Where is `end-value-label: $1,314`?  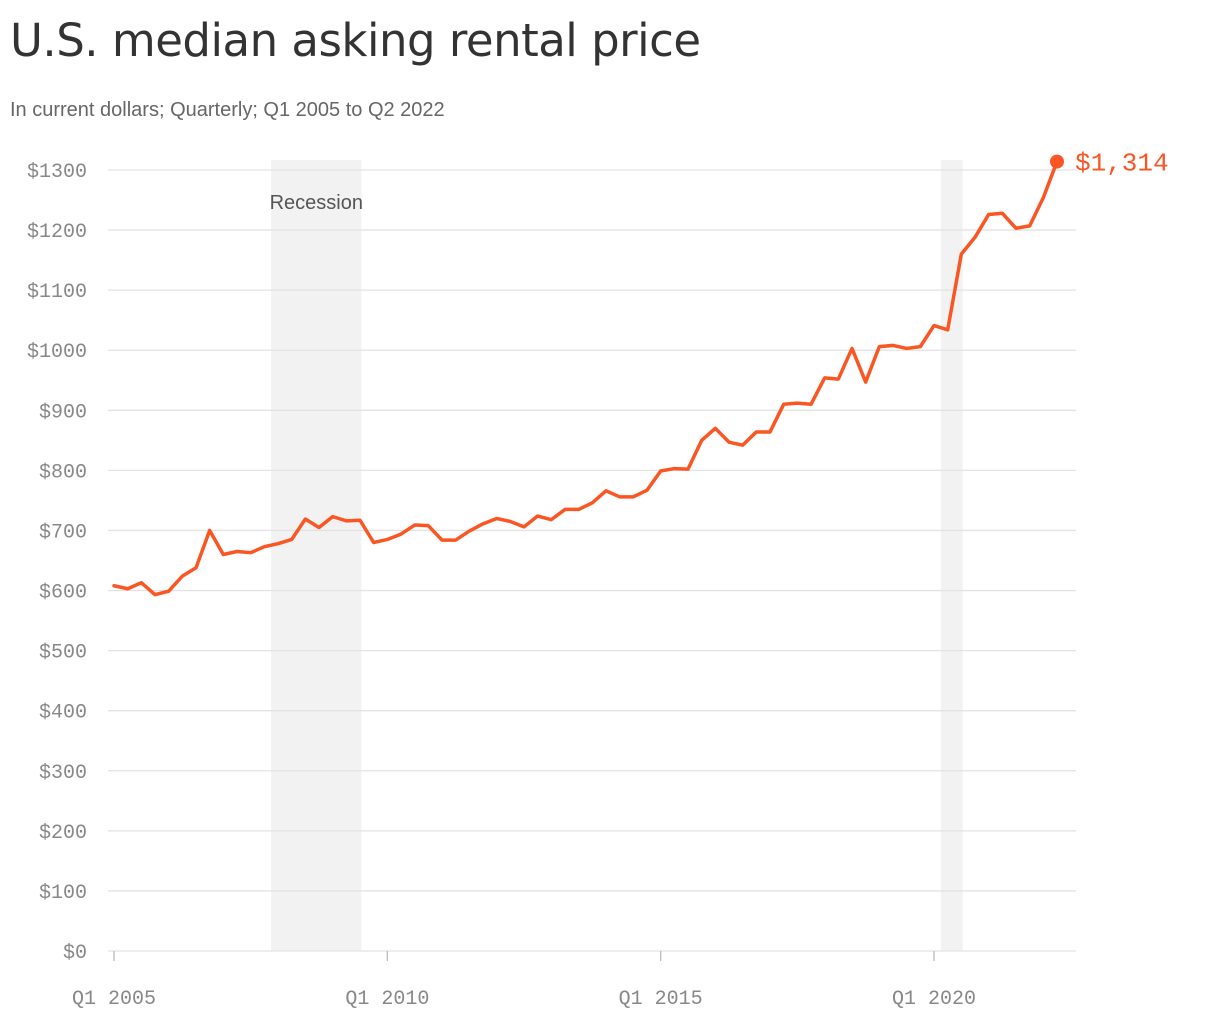 end-value-label: $1,314 is located at coordinates (1122, 164).